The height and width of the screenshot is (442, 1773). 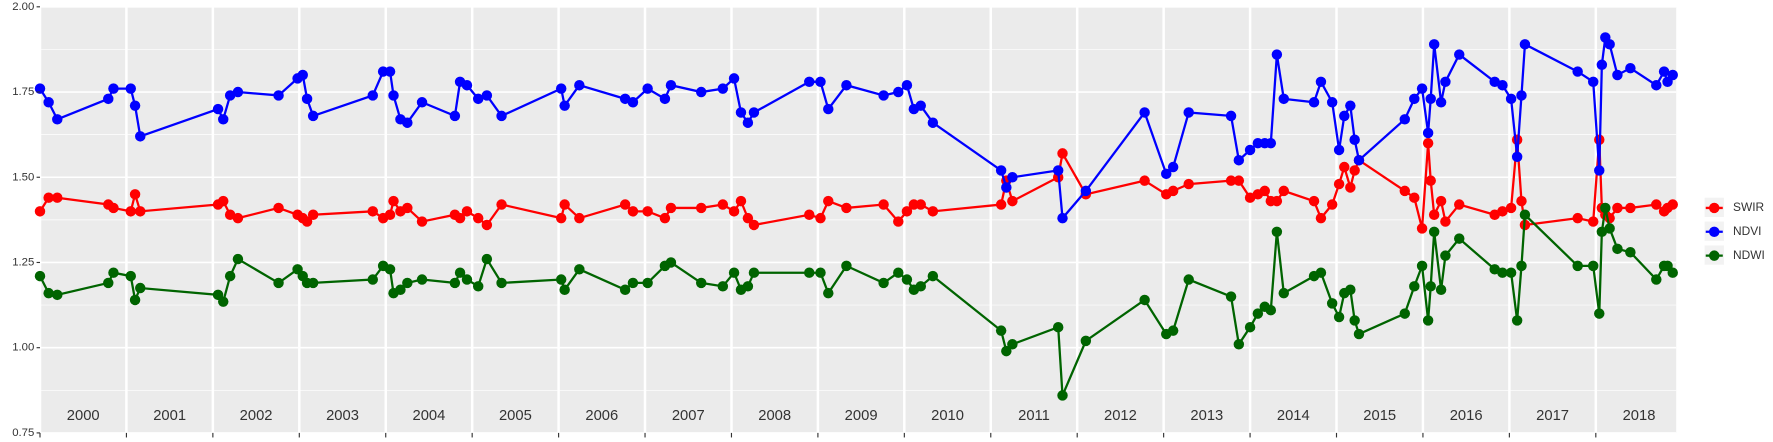 I want to click on y-tick-label: 0.75, so click(x=23, y=433).